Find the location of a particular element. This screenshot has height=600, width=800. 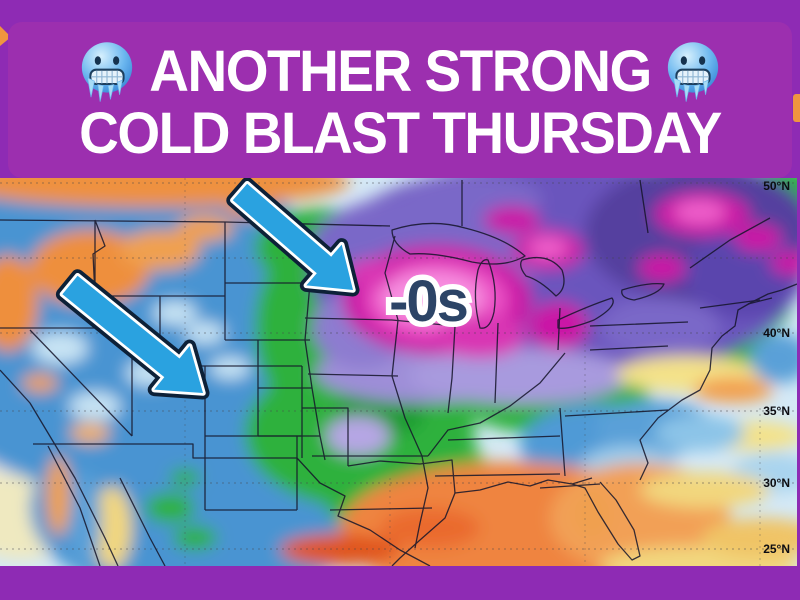

arrow-icon-upper is located at coordinates (293, 237).